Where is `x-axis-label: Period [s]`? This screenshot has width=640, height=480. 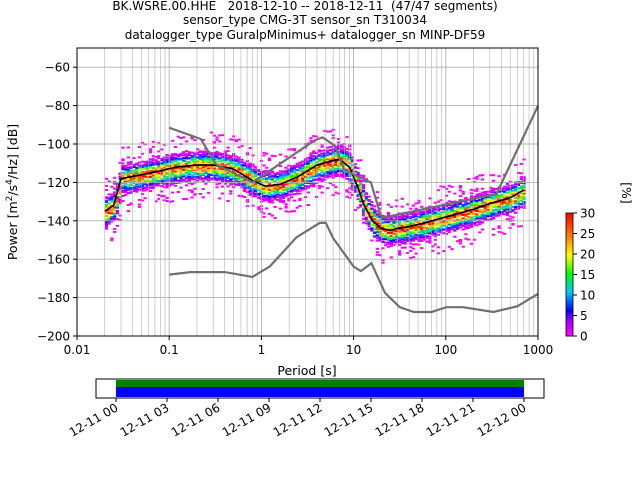 x-axis-label: Period [s] is located at coordinates (306, 370).